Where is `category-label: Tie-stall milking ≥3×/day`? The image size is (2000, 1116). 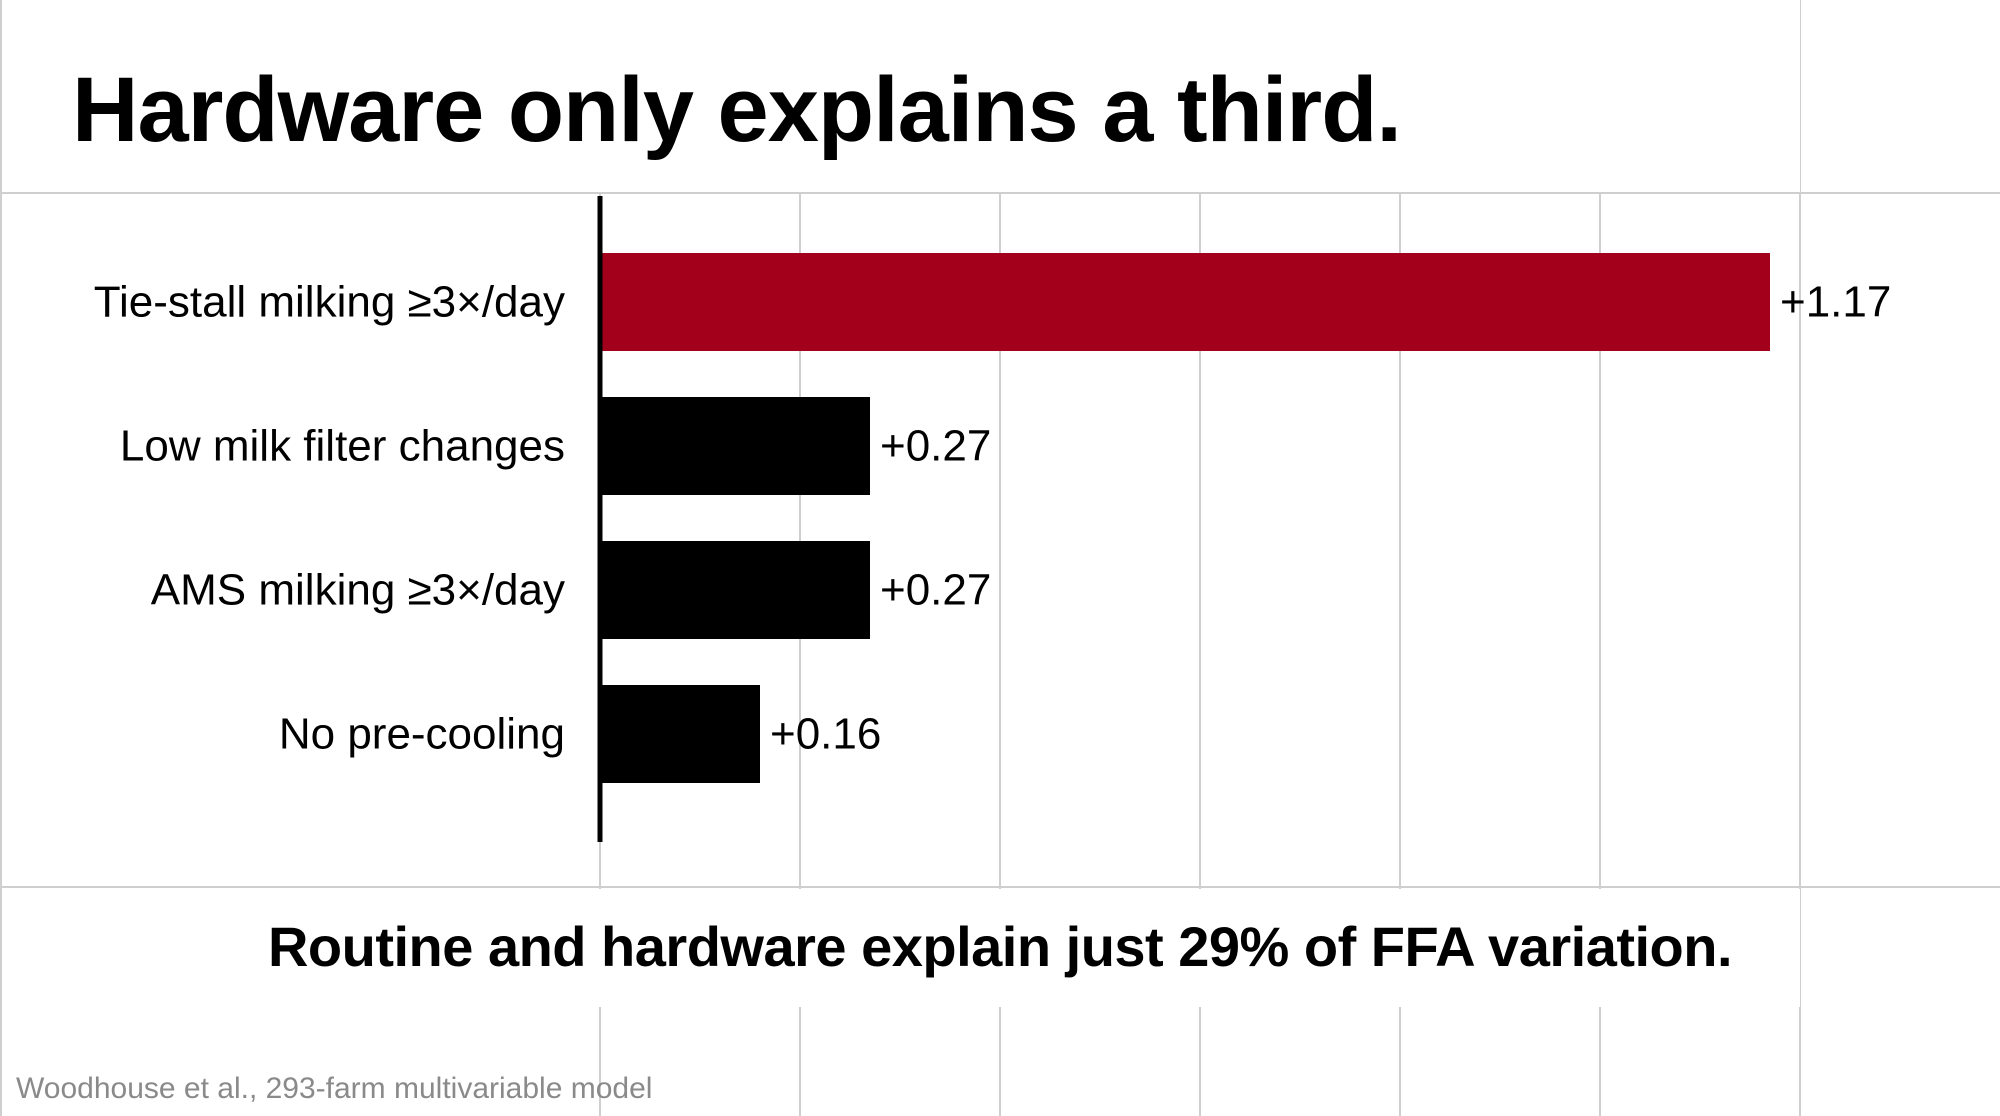
category-label: Tie-stall milking ≥3×/day is located at coordinates (329, 302).